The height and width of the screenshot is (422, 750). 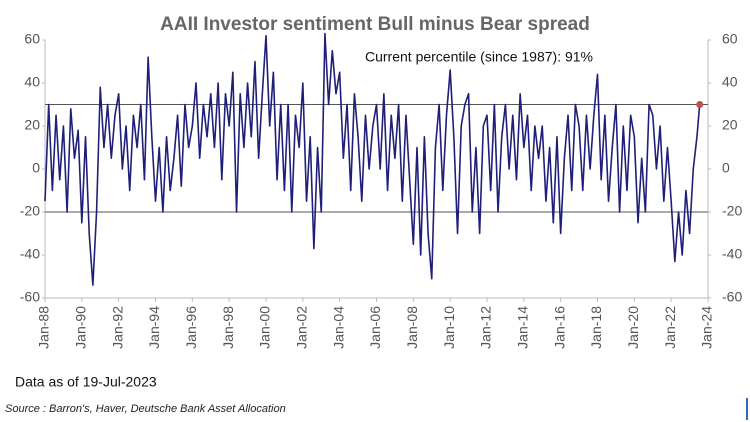 What do you see at coordinates (191, 327) in the screenshot?
I see `x-tick-label: Jan-96` at bounding box center [191, 327].